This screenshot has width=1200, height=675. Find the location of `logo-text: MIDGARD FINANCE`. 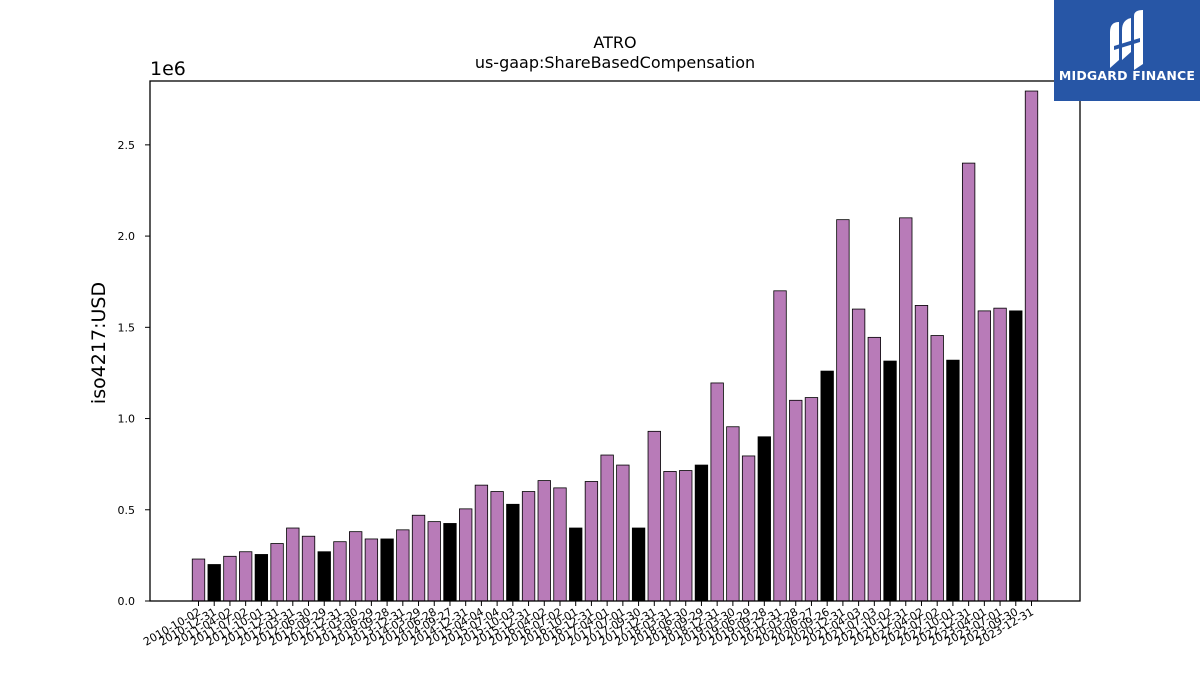

logo-text: MIDGARD FINANCE is located at coordinates (1127, 75).